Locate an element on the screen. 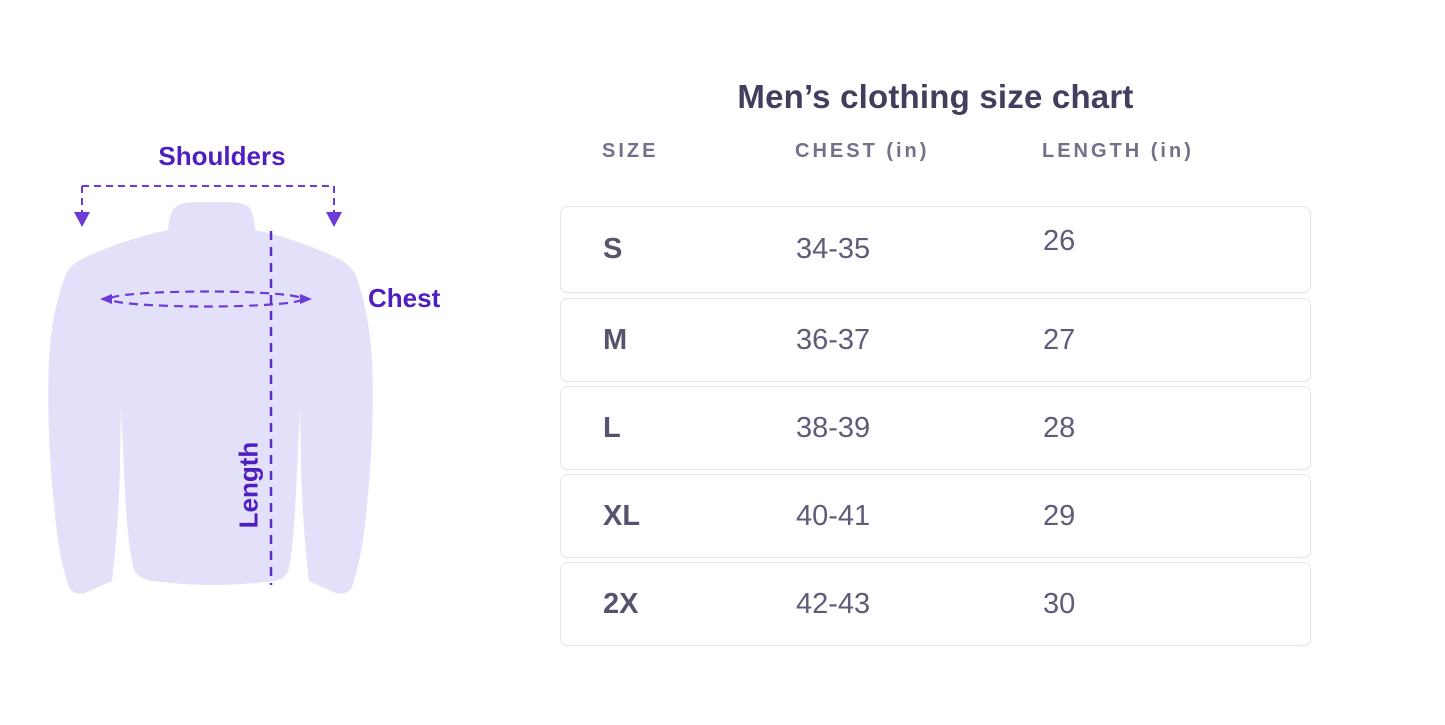 The image size is (1445, 725). chest-arrow-right-icon is located at coordinates (306, 299).